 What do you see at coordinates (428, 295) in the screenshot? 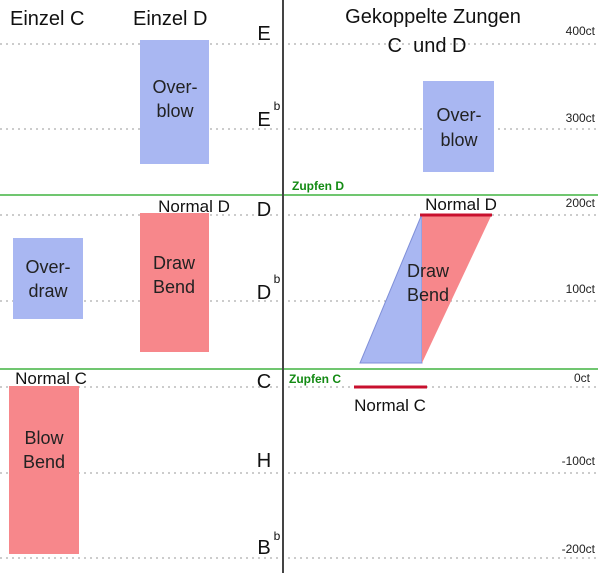
I see `draw-bend-right-line2: Bend` at bounding box center [428, 295].